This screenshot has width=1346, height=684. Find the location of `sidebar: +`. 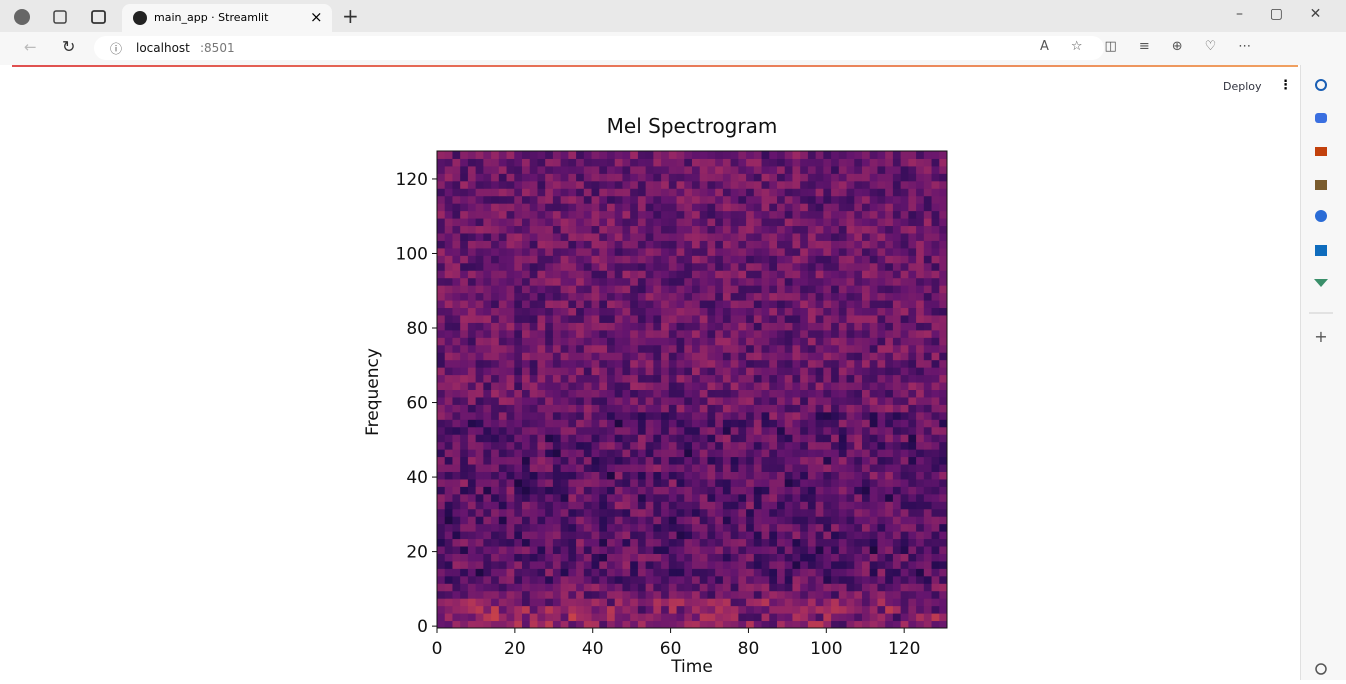

sidebar: + is located at coordinates (1323, 372).